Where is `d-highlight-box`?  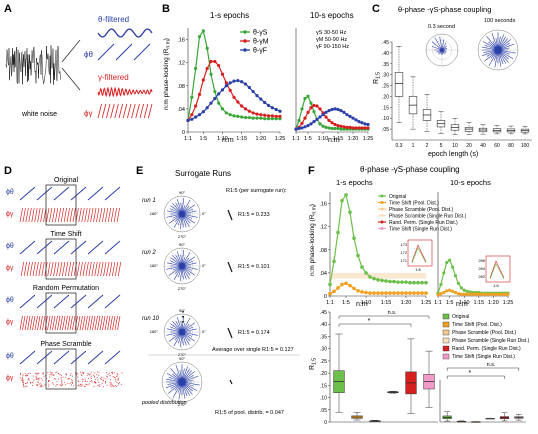 d-highlight-box is located at coordinates (61, 259).